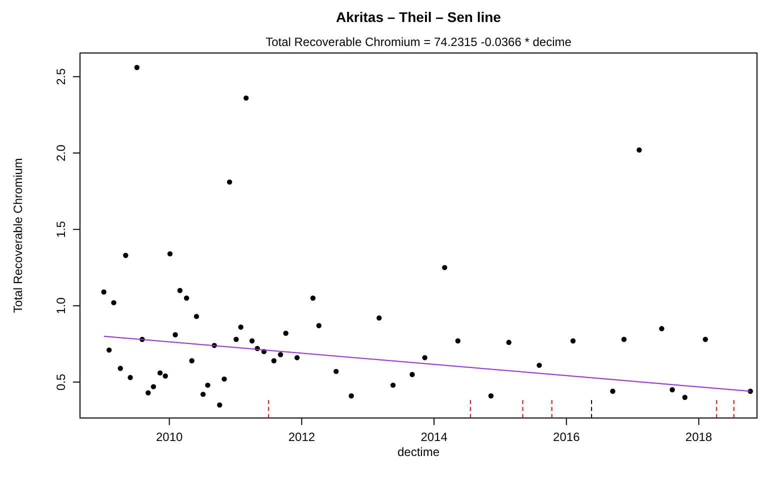  Describe the element at coordinates (418, 452) in the screenshot. I see `x-axis-title: dectime` at that location.